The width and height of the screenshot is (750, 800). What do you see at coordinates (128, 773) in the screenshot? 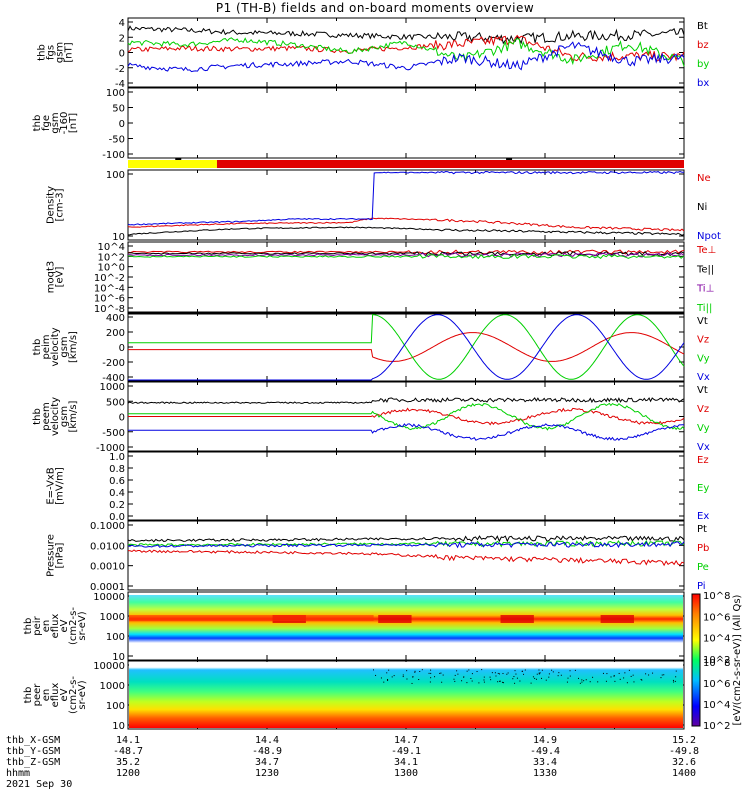
I see `ephemeris-value: 1200` at bounding box center [128, 773].